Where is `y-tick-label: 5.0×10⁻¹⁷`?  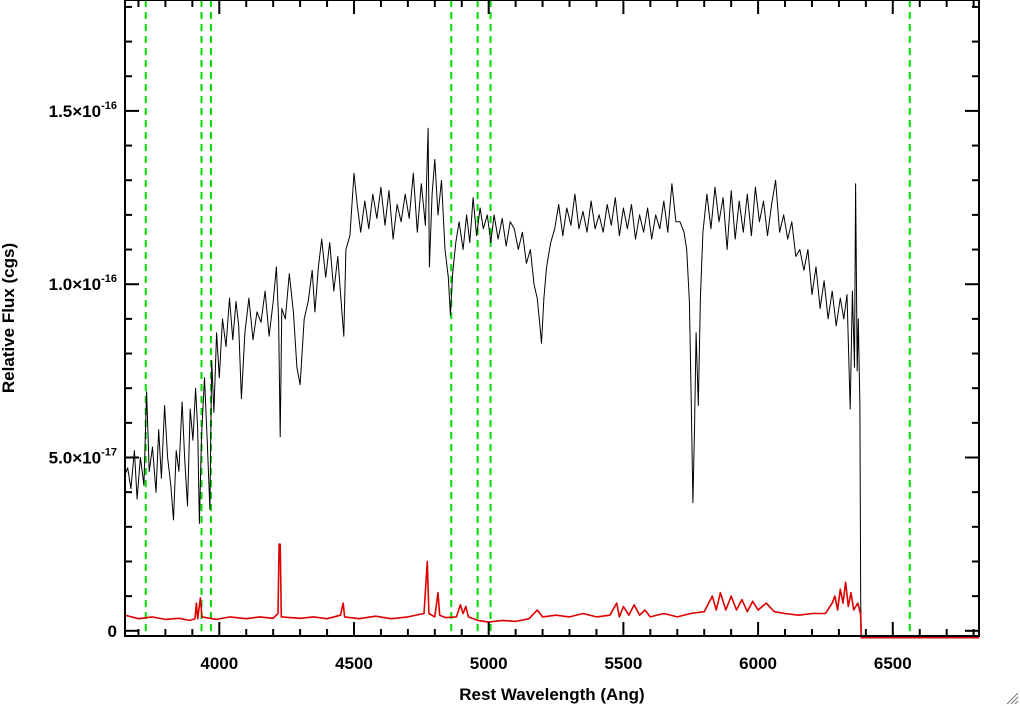 y-tick-label: 5.0×10⁻¹⁷ is located at coordinates (83, 457).